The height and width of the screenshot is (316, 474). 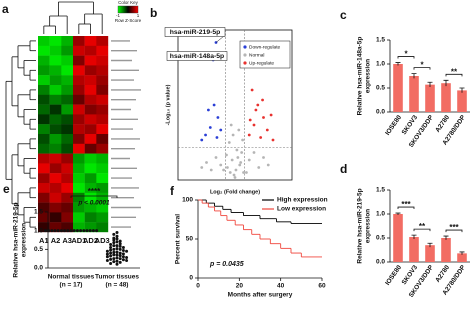 What do you see at coordinates (226, 264) in the screenshot?
I see `p-value: p = 0.0435` at bounding box center [226, 264].